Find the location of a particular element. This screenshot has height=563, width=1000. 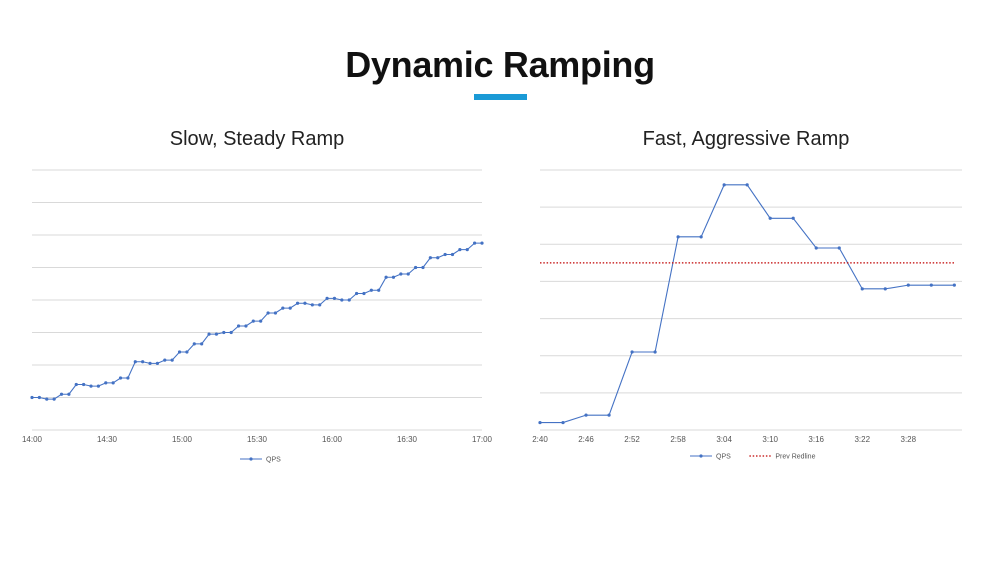

chart-title-fast-ramp: Fast, Aggressive Ramp is located at coordinates (746, 139).